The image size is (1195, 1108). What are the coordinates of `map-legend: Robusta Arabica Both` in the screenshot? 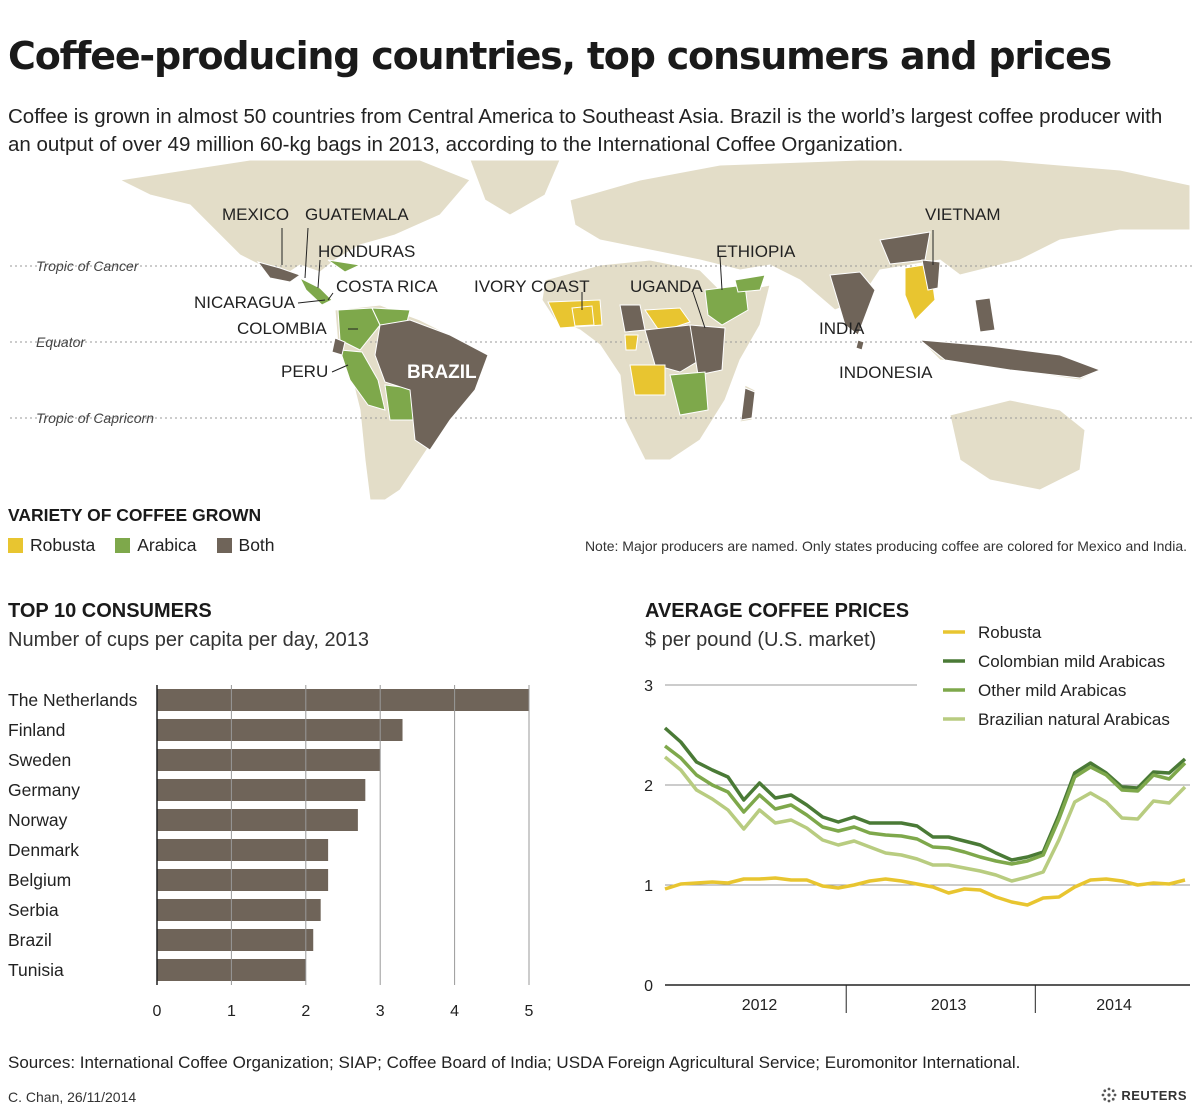 It's located at (141, 545).